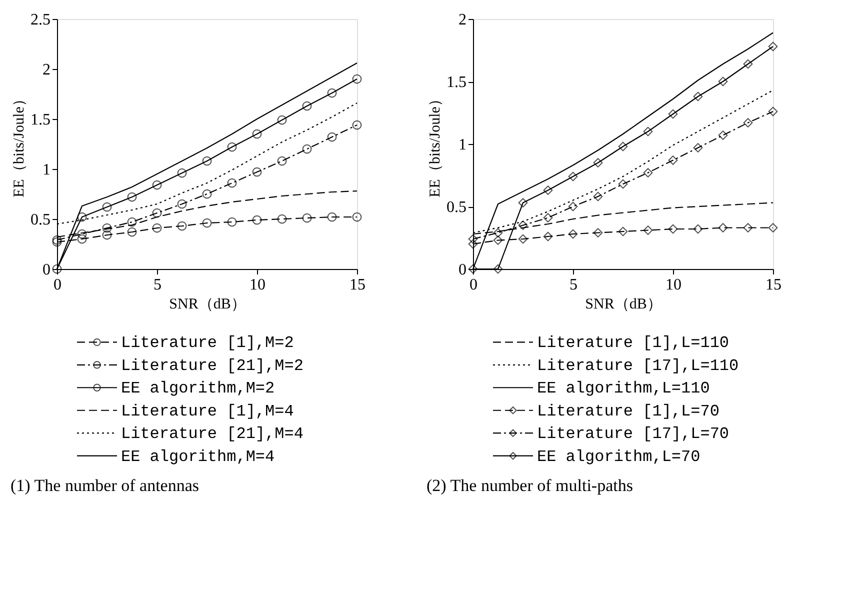  What do you see at coordinates (633, 434) in the screenshot?
I see `legend-label: Literature [17],L=70` at bounding box center [633, 434].